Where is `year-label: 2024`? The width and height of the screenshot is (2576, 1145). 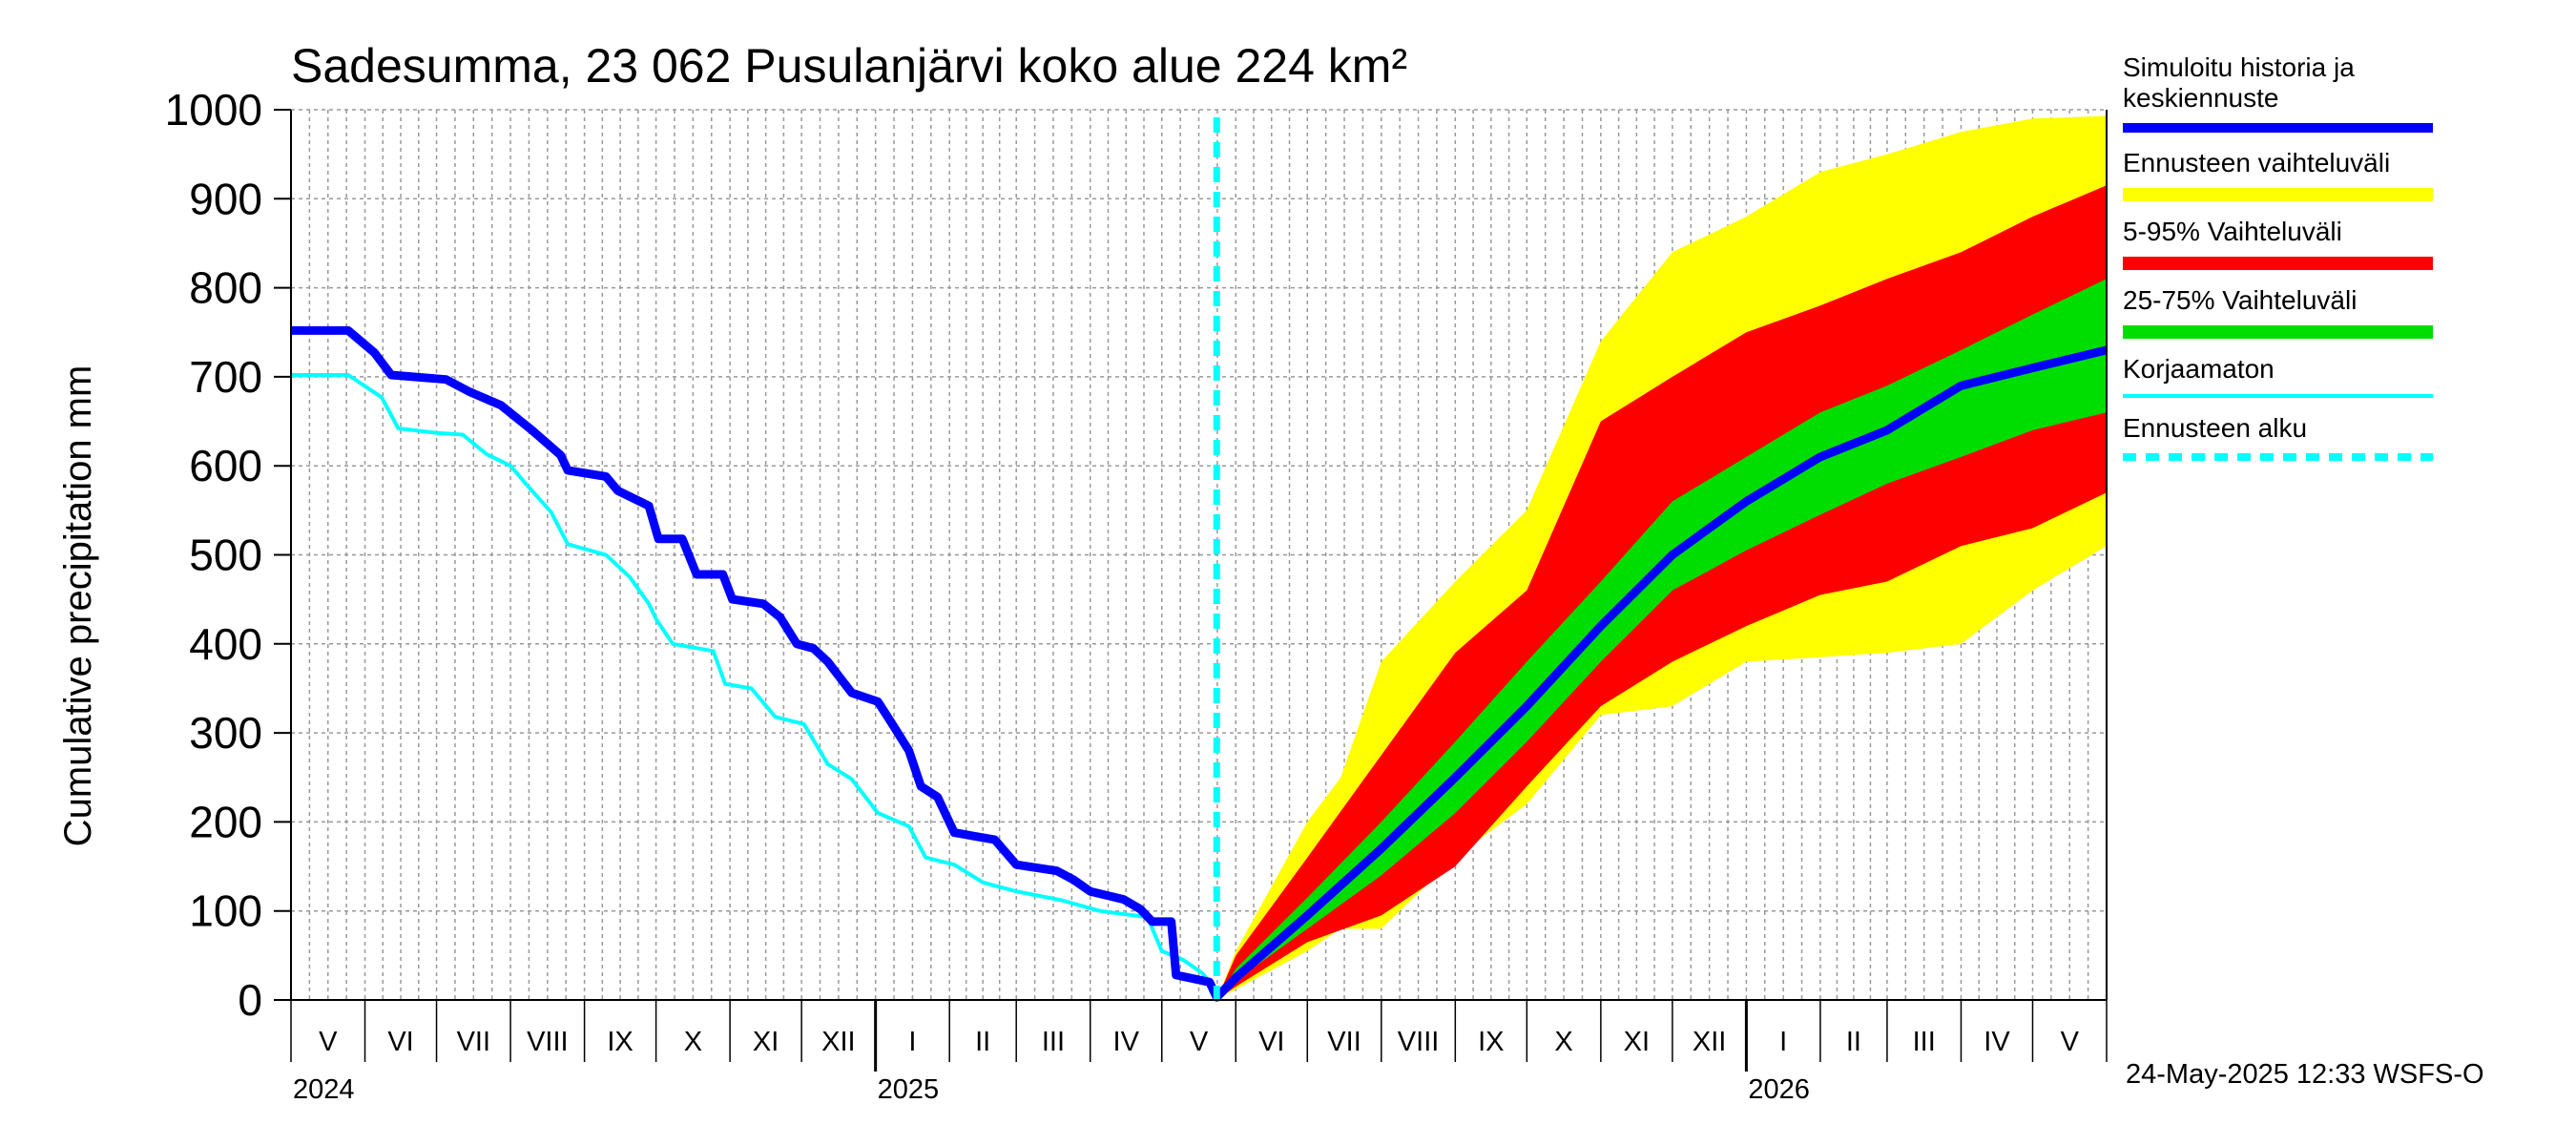 year-label: 2024 is located at coordinates (324, 1090).